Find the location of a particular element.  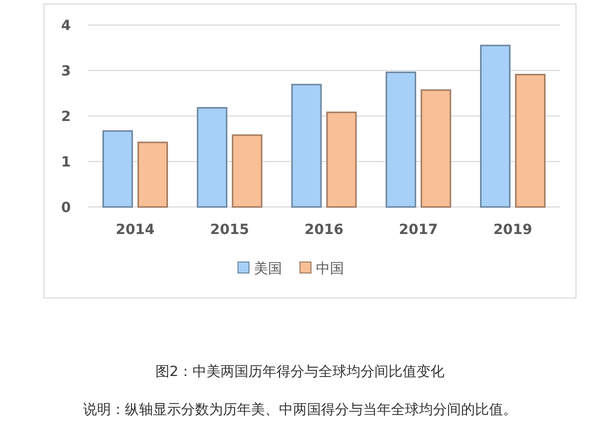

legend-label: 中国 is located at coordinates (330, 269).